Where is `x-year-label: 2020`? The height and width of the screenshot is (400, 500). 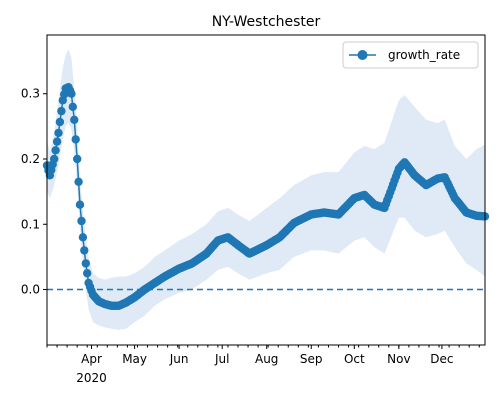
x-year-label: 2020 is located at coordinates (91, 378).